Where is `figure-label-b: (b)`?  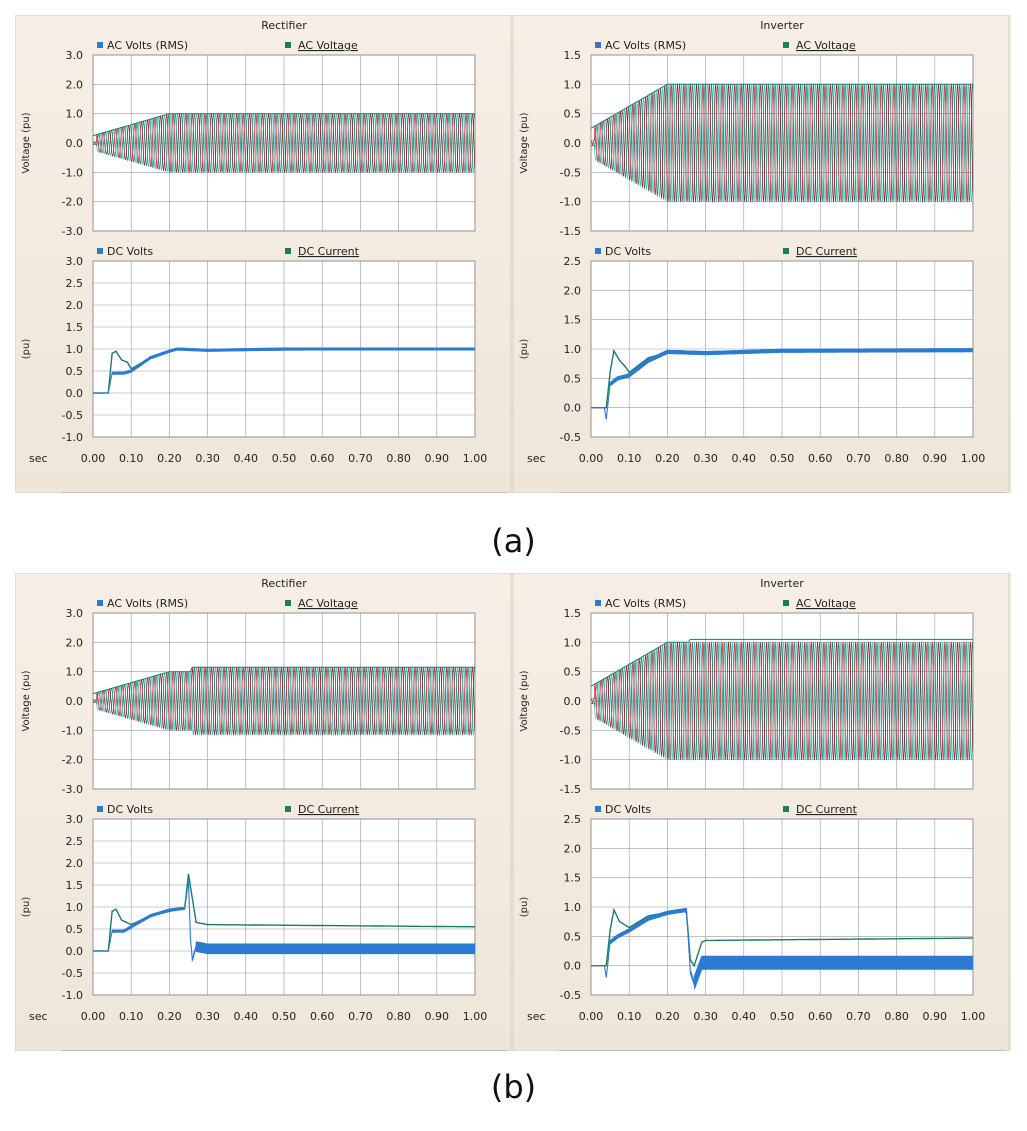 figure-label-b: (b) is located at coordinates (513, 1087).